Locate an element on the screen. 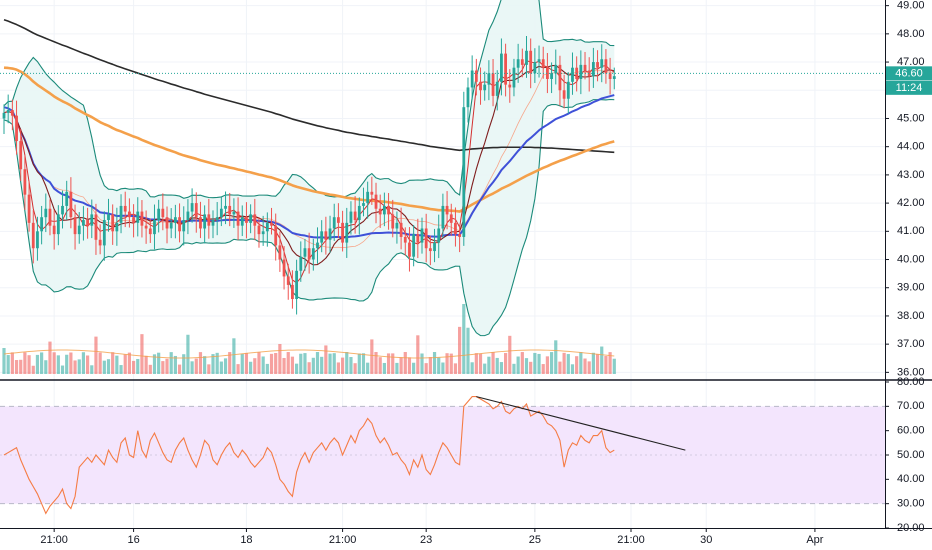  price-tick-label: 44.00 is located at coordinates (911, 147).